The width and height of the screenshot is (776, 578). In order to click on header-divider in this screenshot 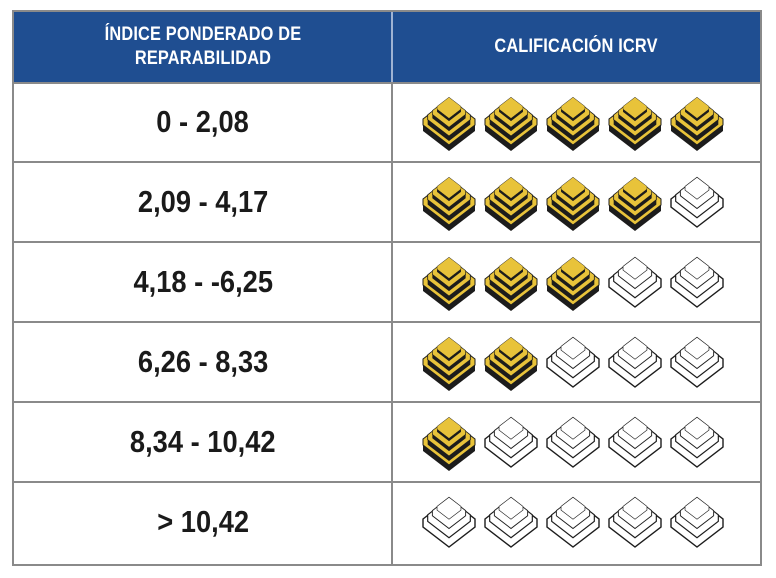, I will do `click(392, 47)`.